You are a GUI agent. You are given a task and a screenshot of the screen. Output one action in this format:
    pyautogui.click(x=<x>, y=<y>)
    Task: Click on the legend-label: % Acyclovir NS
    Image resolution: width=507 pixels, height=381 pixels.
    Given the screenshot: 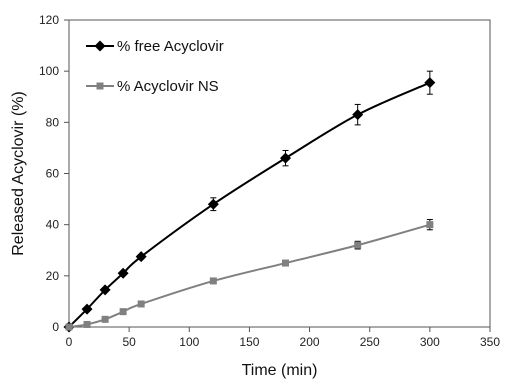 What is the action you would take?
    pyautogui.click(x=168, y=86)
    